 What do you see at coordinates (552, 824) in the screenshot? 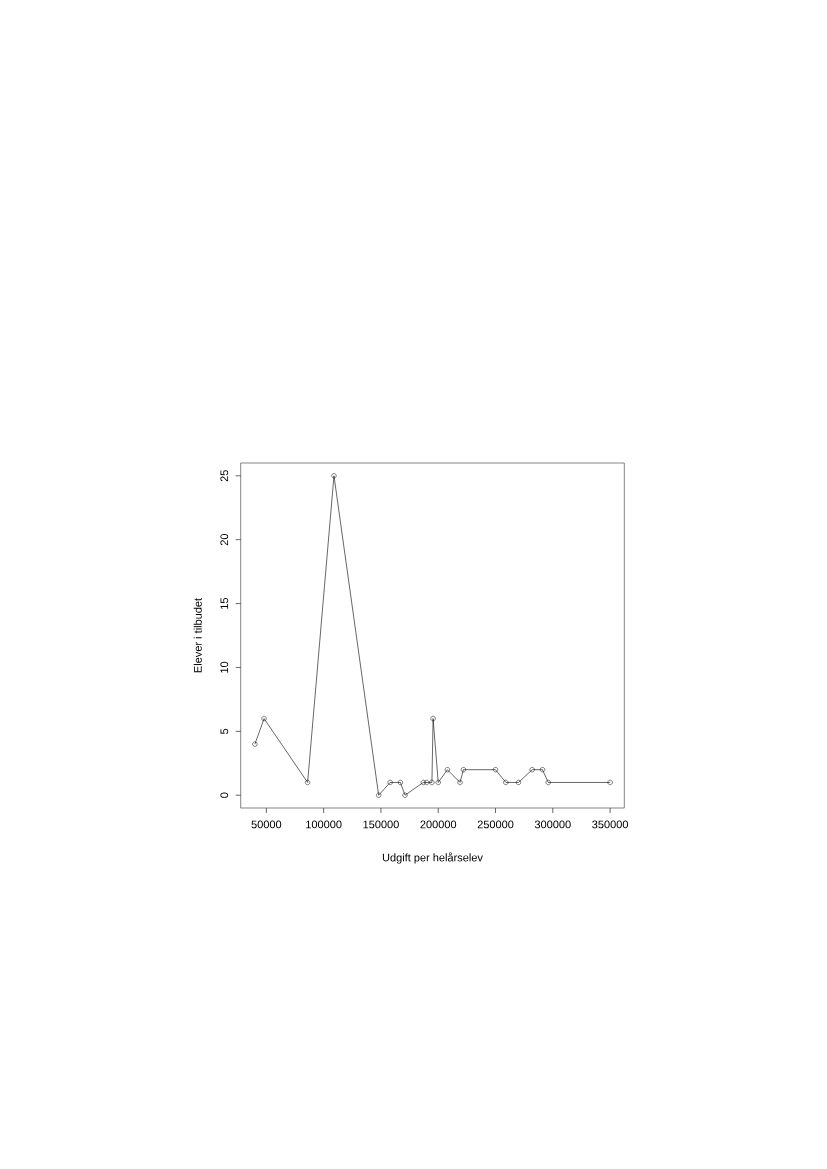
I see `x-tick-label: 300000` at bounding box center [552, 824].